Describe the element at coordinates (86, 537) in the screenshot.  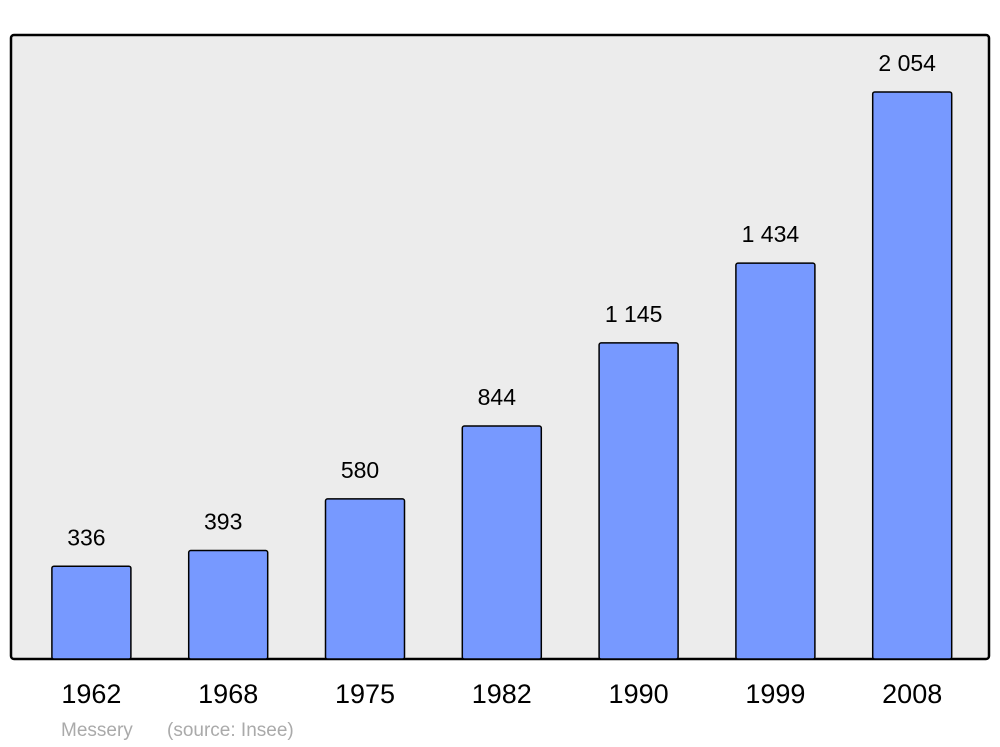
I see `value-label: 336` at that location.